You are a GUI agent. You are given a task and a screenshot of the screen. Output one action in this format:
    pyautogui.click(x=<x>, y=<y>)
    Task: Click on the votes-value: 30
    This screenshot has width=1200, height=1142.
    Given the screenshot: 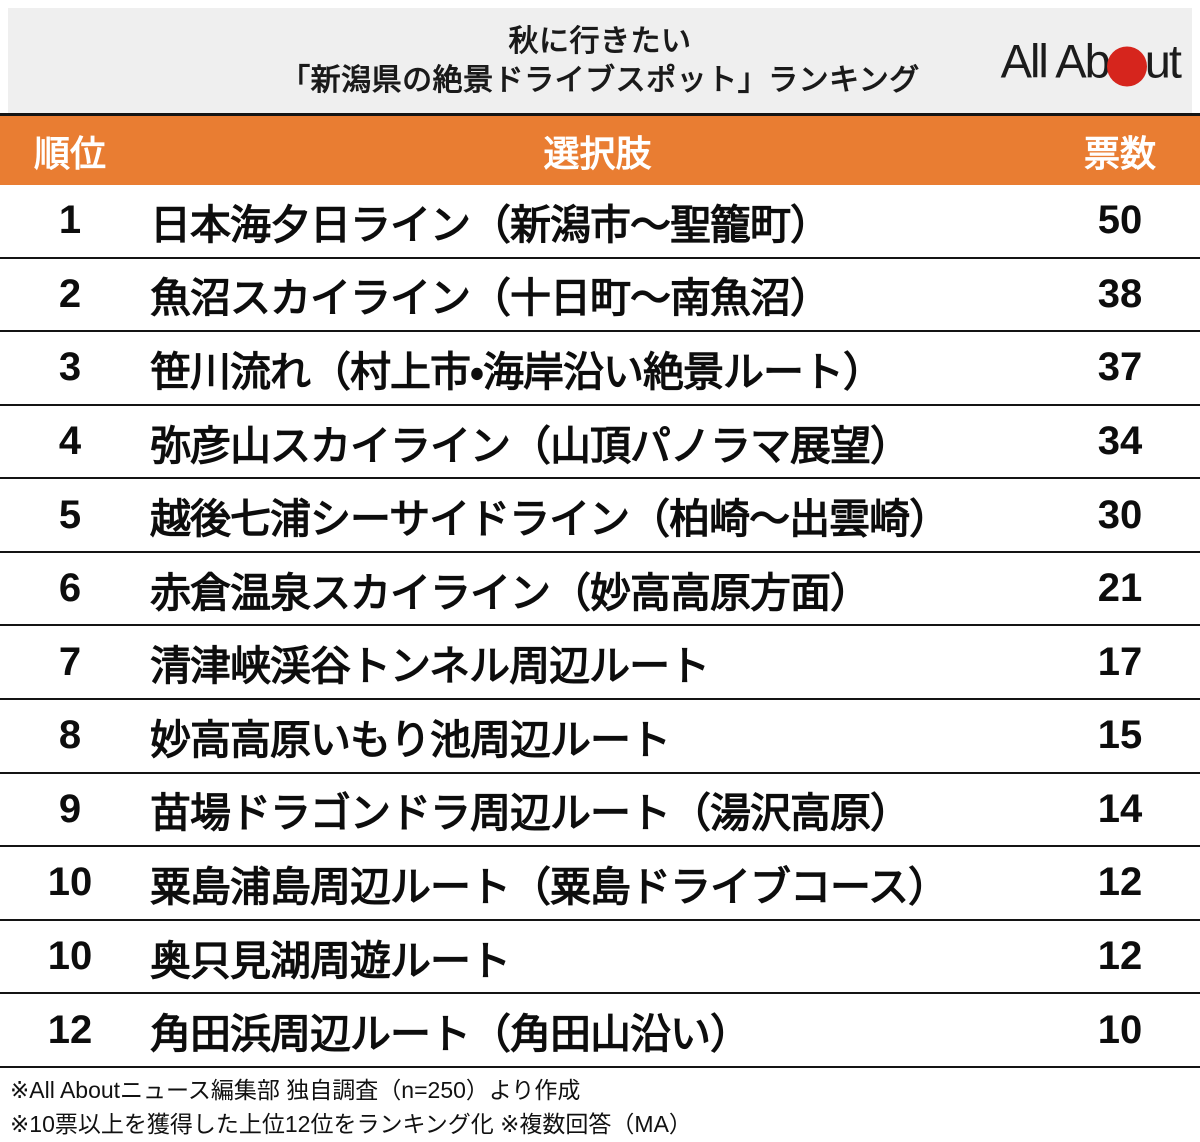 What is the action you would take?
    pyautogui.click(x=1120, y=514)
    